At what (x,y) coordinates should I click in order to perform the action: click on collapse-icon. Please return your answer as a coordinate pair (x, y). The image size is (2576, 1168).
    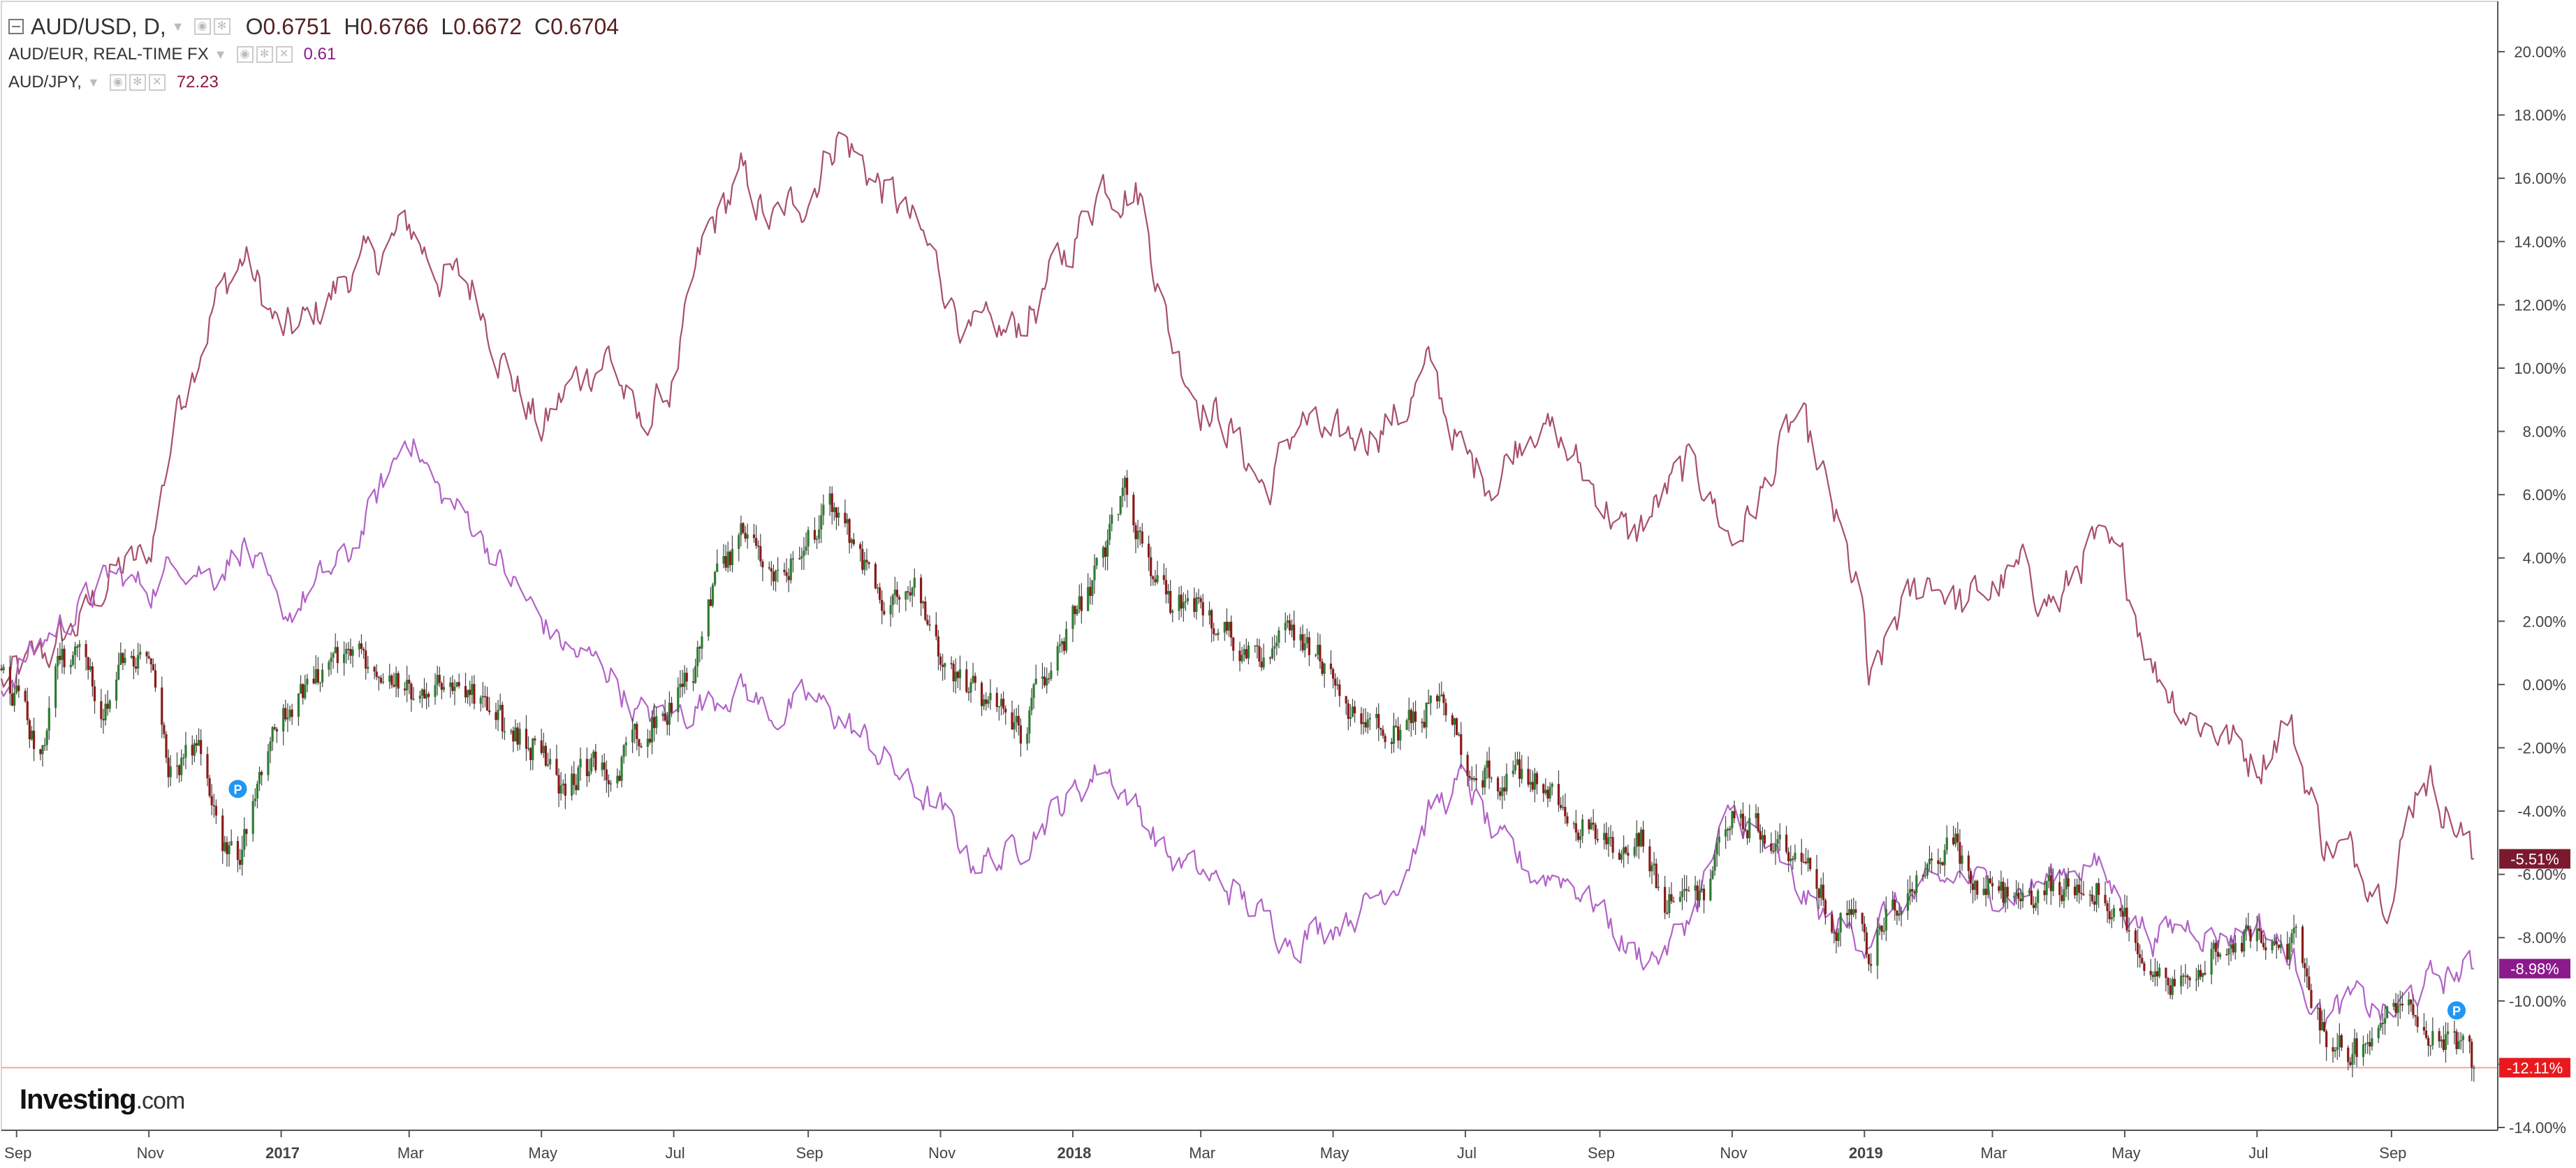
    Looking at the image, I should click on (16, 26).